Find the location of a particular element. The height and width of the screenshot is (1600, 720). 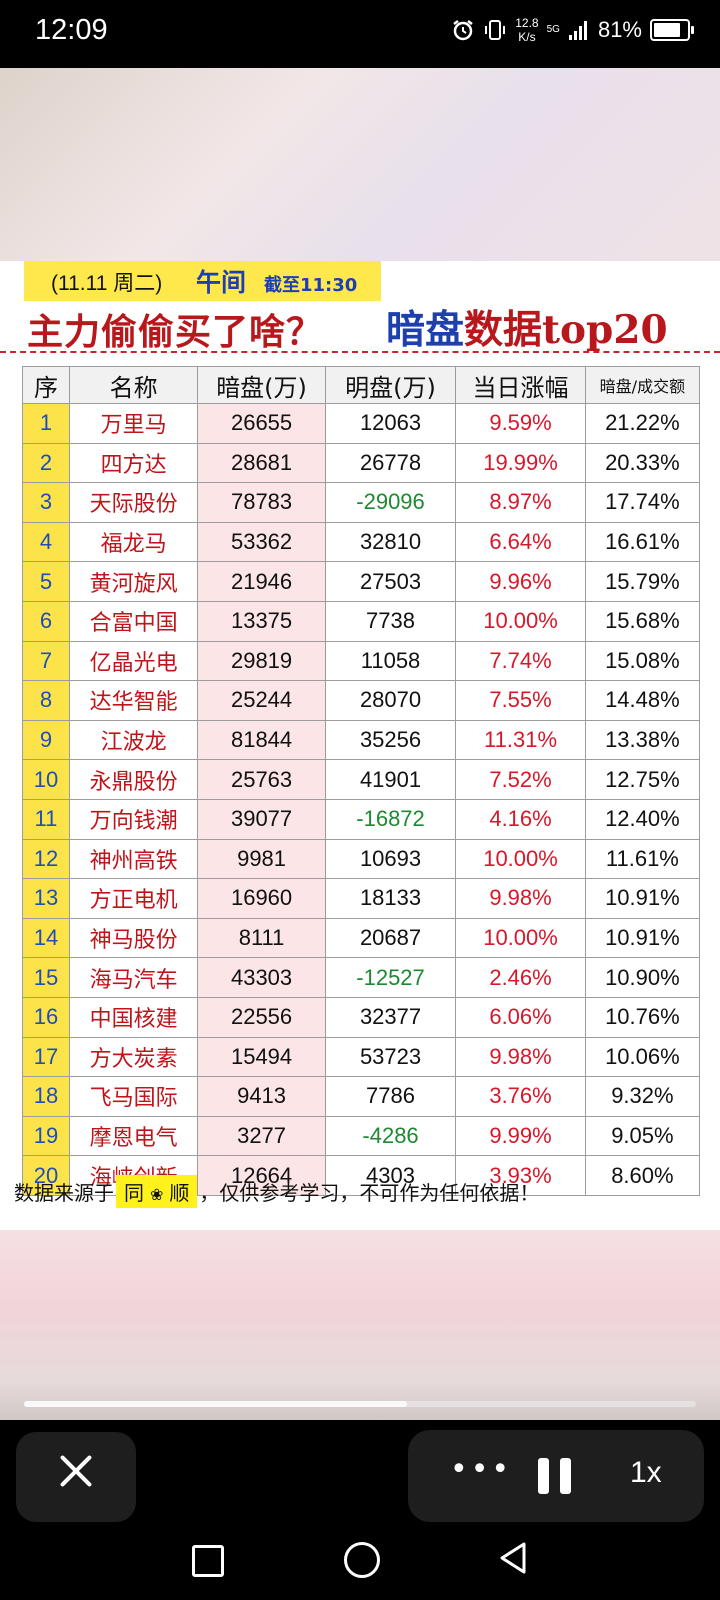

table-row: 16 中国核建 22556 32377 6.06% 10.76% is located at coordinates (361, 1017).